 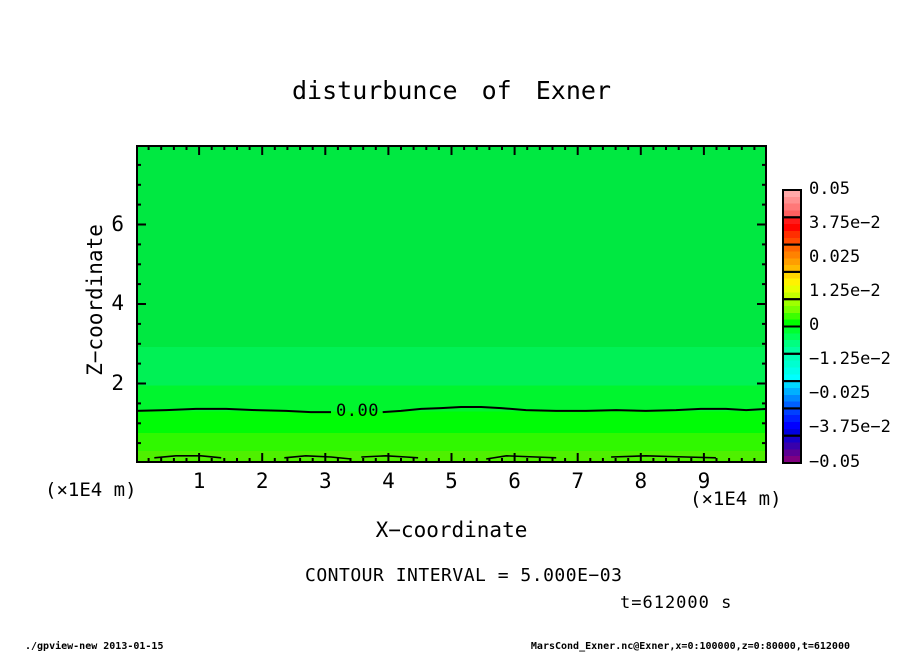 What do you see at coordinates (199, 481) in the screenshot?
I see `x-axis-tick-label: 1` at bounding box center [199, 481].